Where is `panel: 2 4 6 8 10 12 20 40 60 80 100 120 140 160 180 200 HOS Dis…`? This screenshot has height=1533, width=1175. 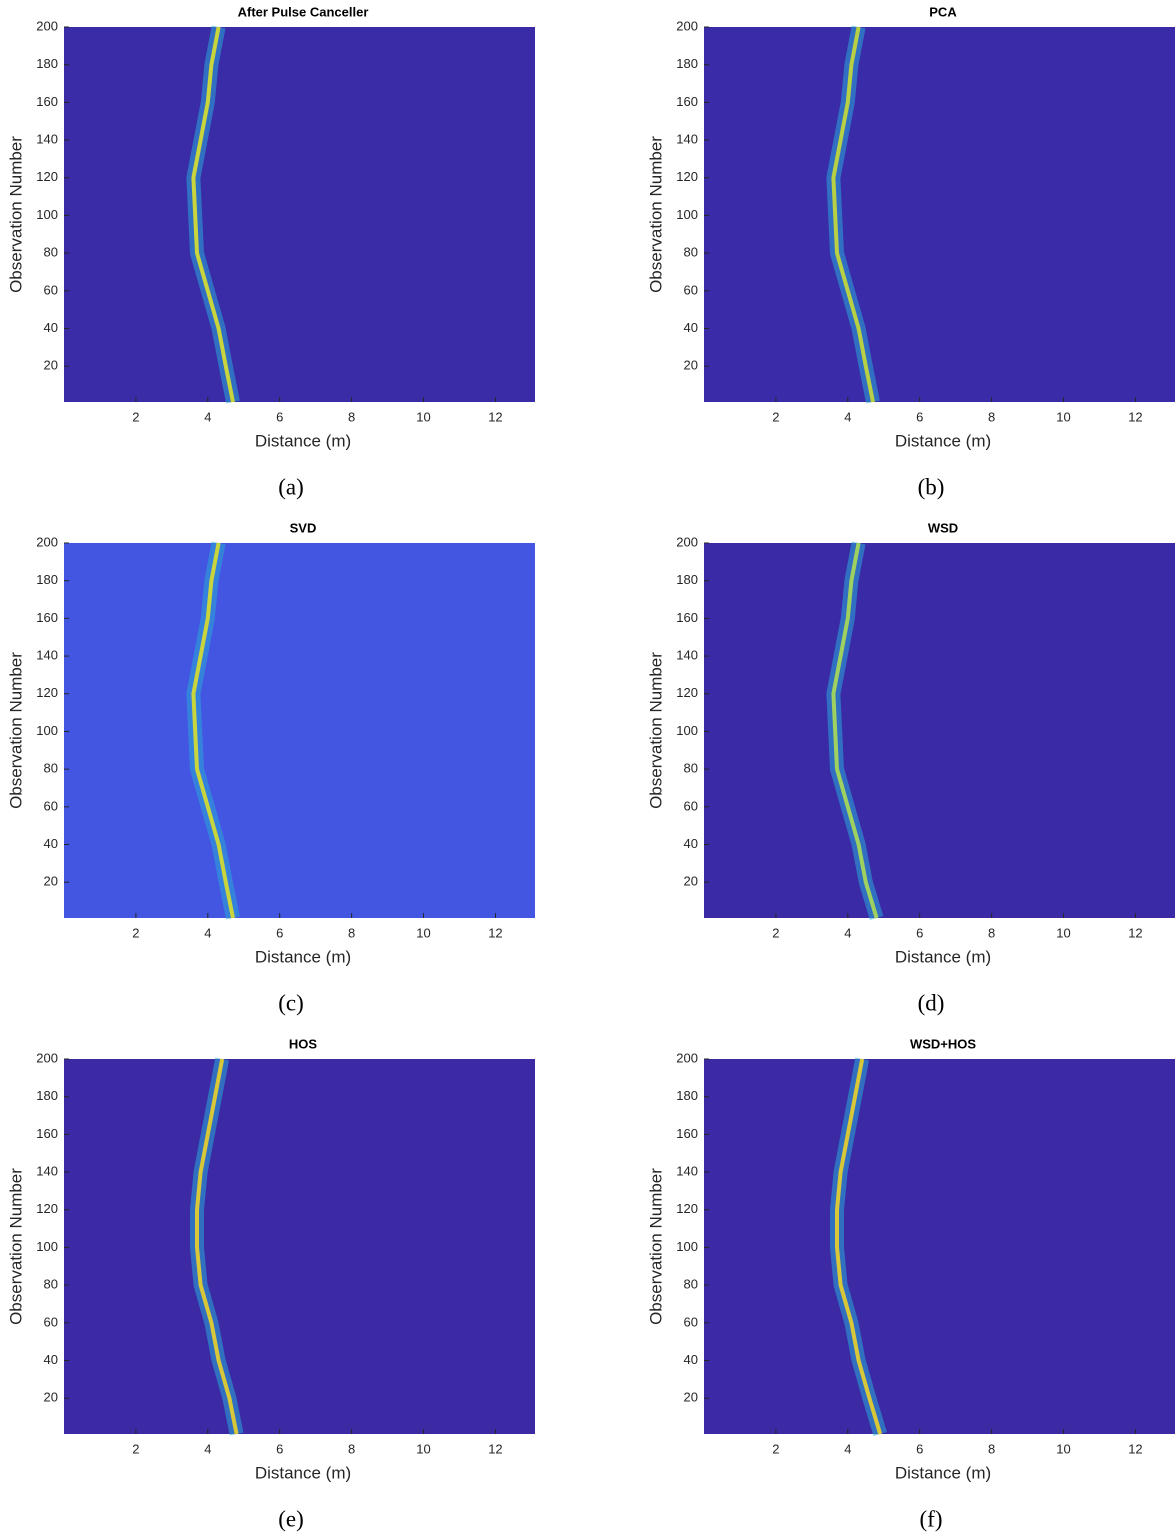 panel: 2 4 6 8 10 12 20 40 60 80 100 120 140 160 180 200 HOS Dis… is located at coordinates (270, 1283).